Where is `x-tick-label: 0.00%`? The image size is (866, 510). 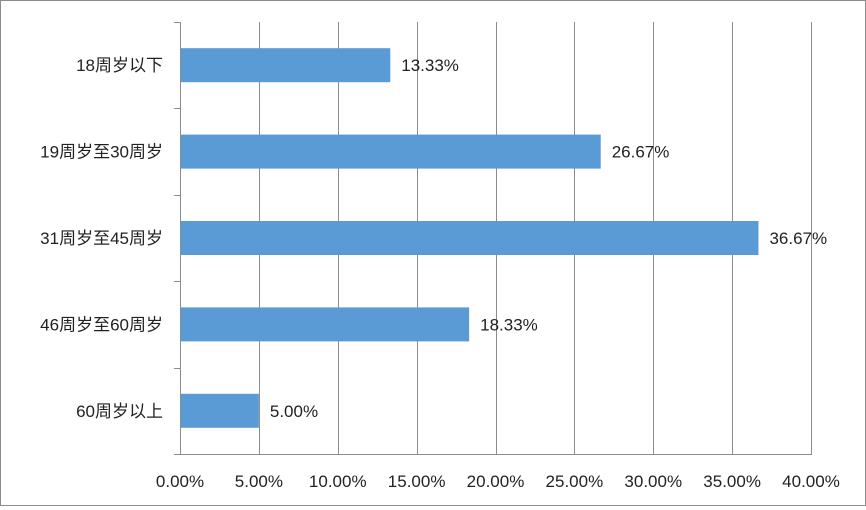
x-tick-label: 0.00% is located at coordinates (180, 481).